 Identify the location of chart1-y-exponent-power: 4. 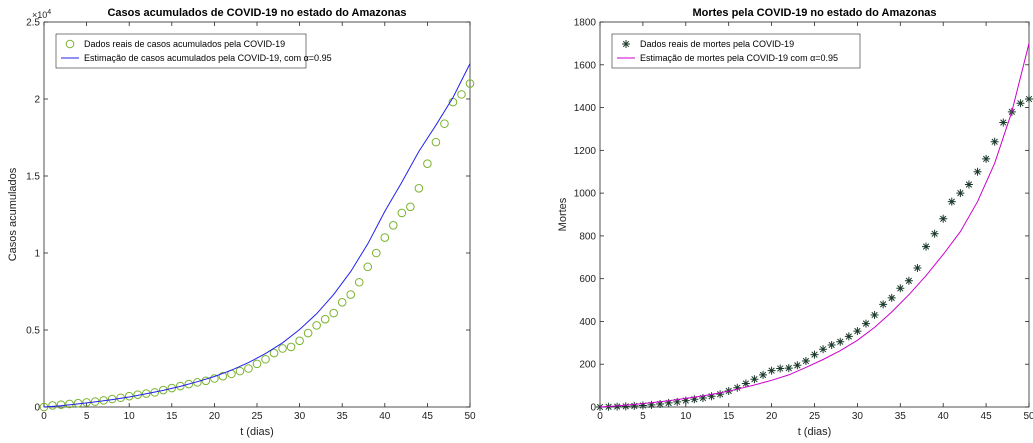
(49, 12).